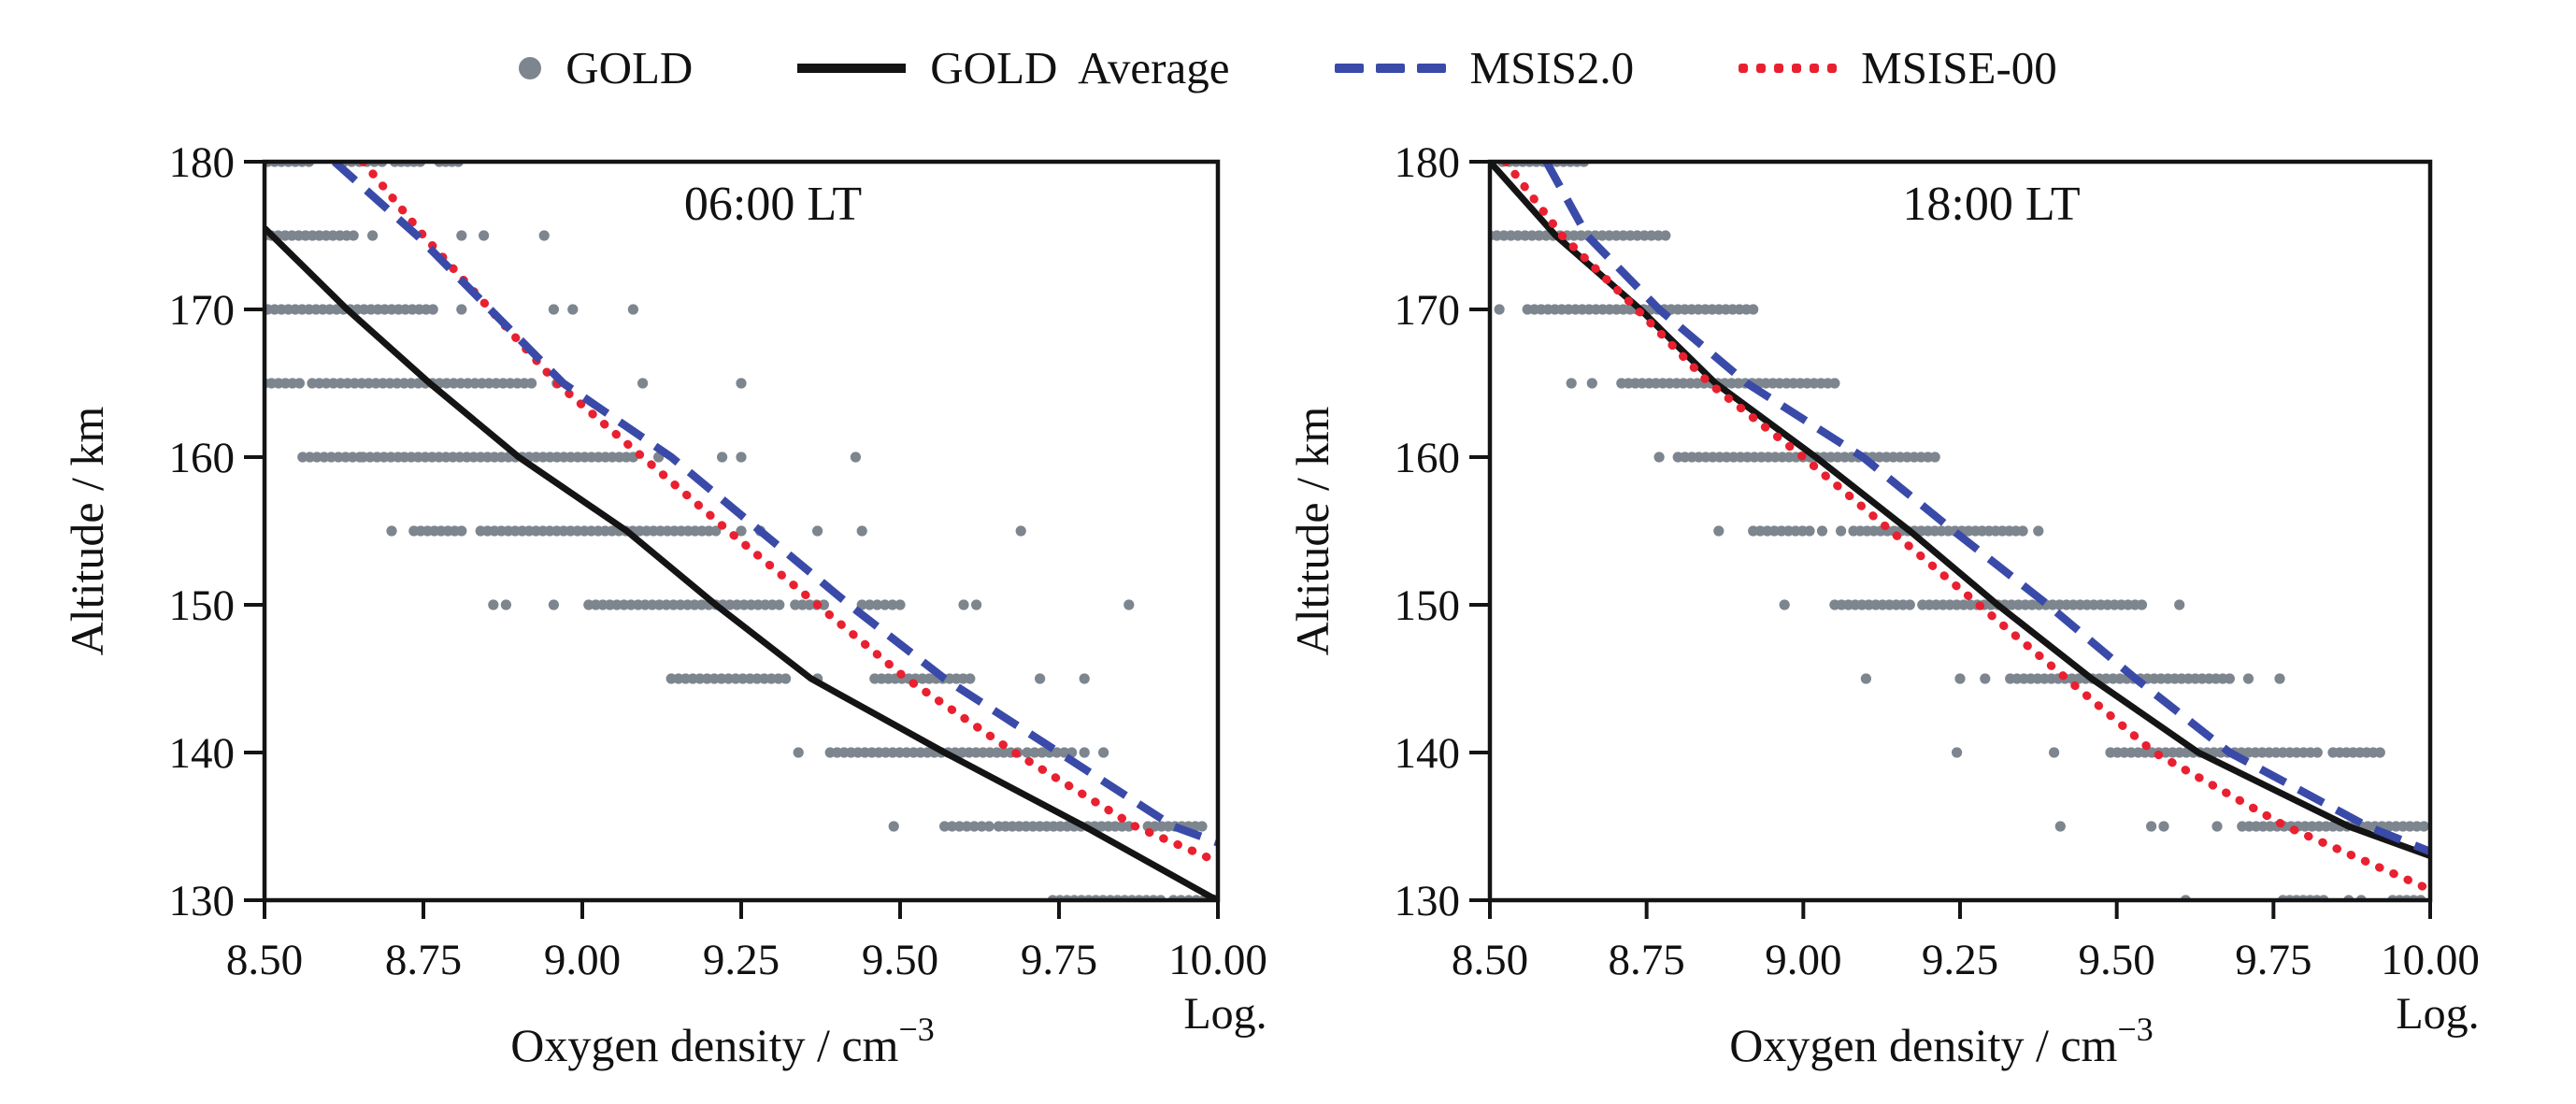 The height and width of the screenshot is (1104, 2576). Describe the element at coordinates (1991, 205) in the screenshot. I see `panel-title: 18:00 LT` at that location.